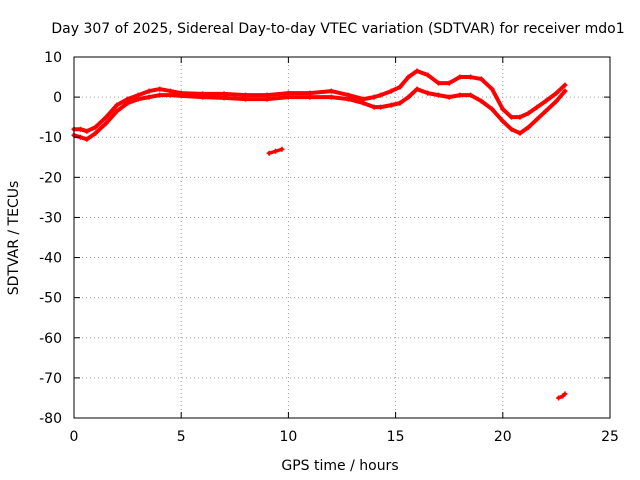  I want to click on y-axis-label: SDTVAR / TECUs, so click(14, 238).